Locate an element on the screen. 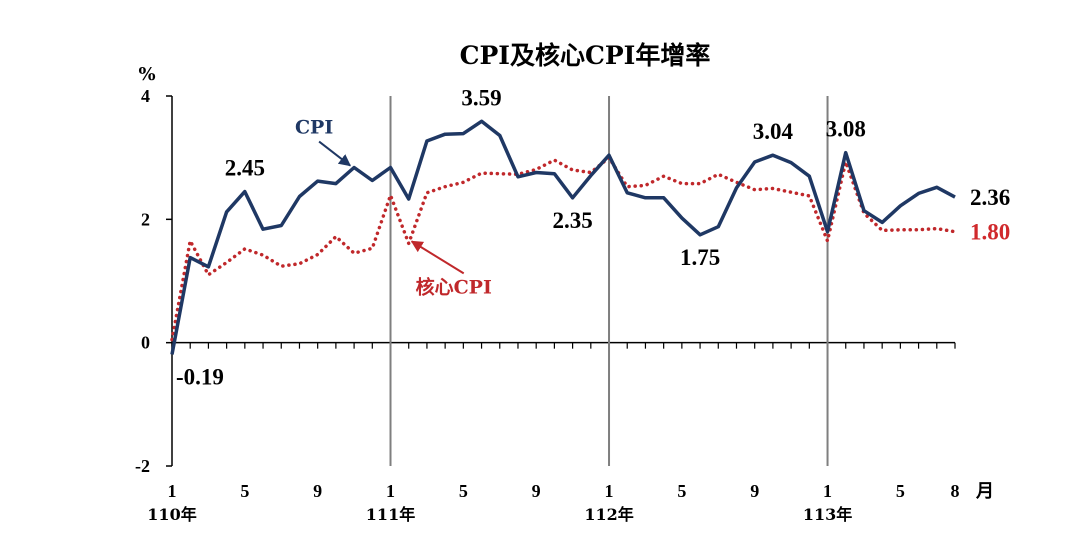 The height and width of the screenshot is (552, 1080). core-cpi-arrow is located at coordinates (437, 257).